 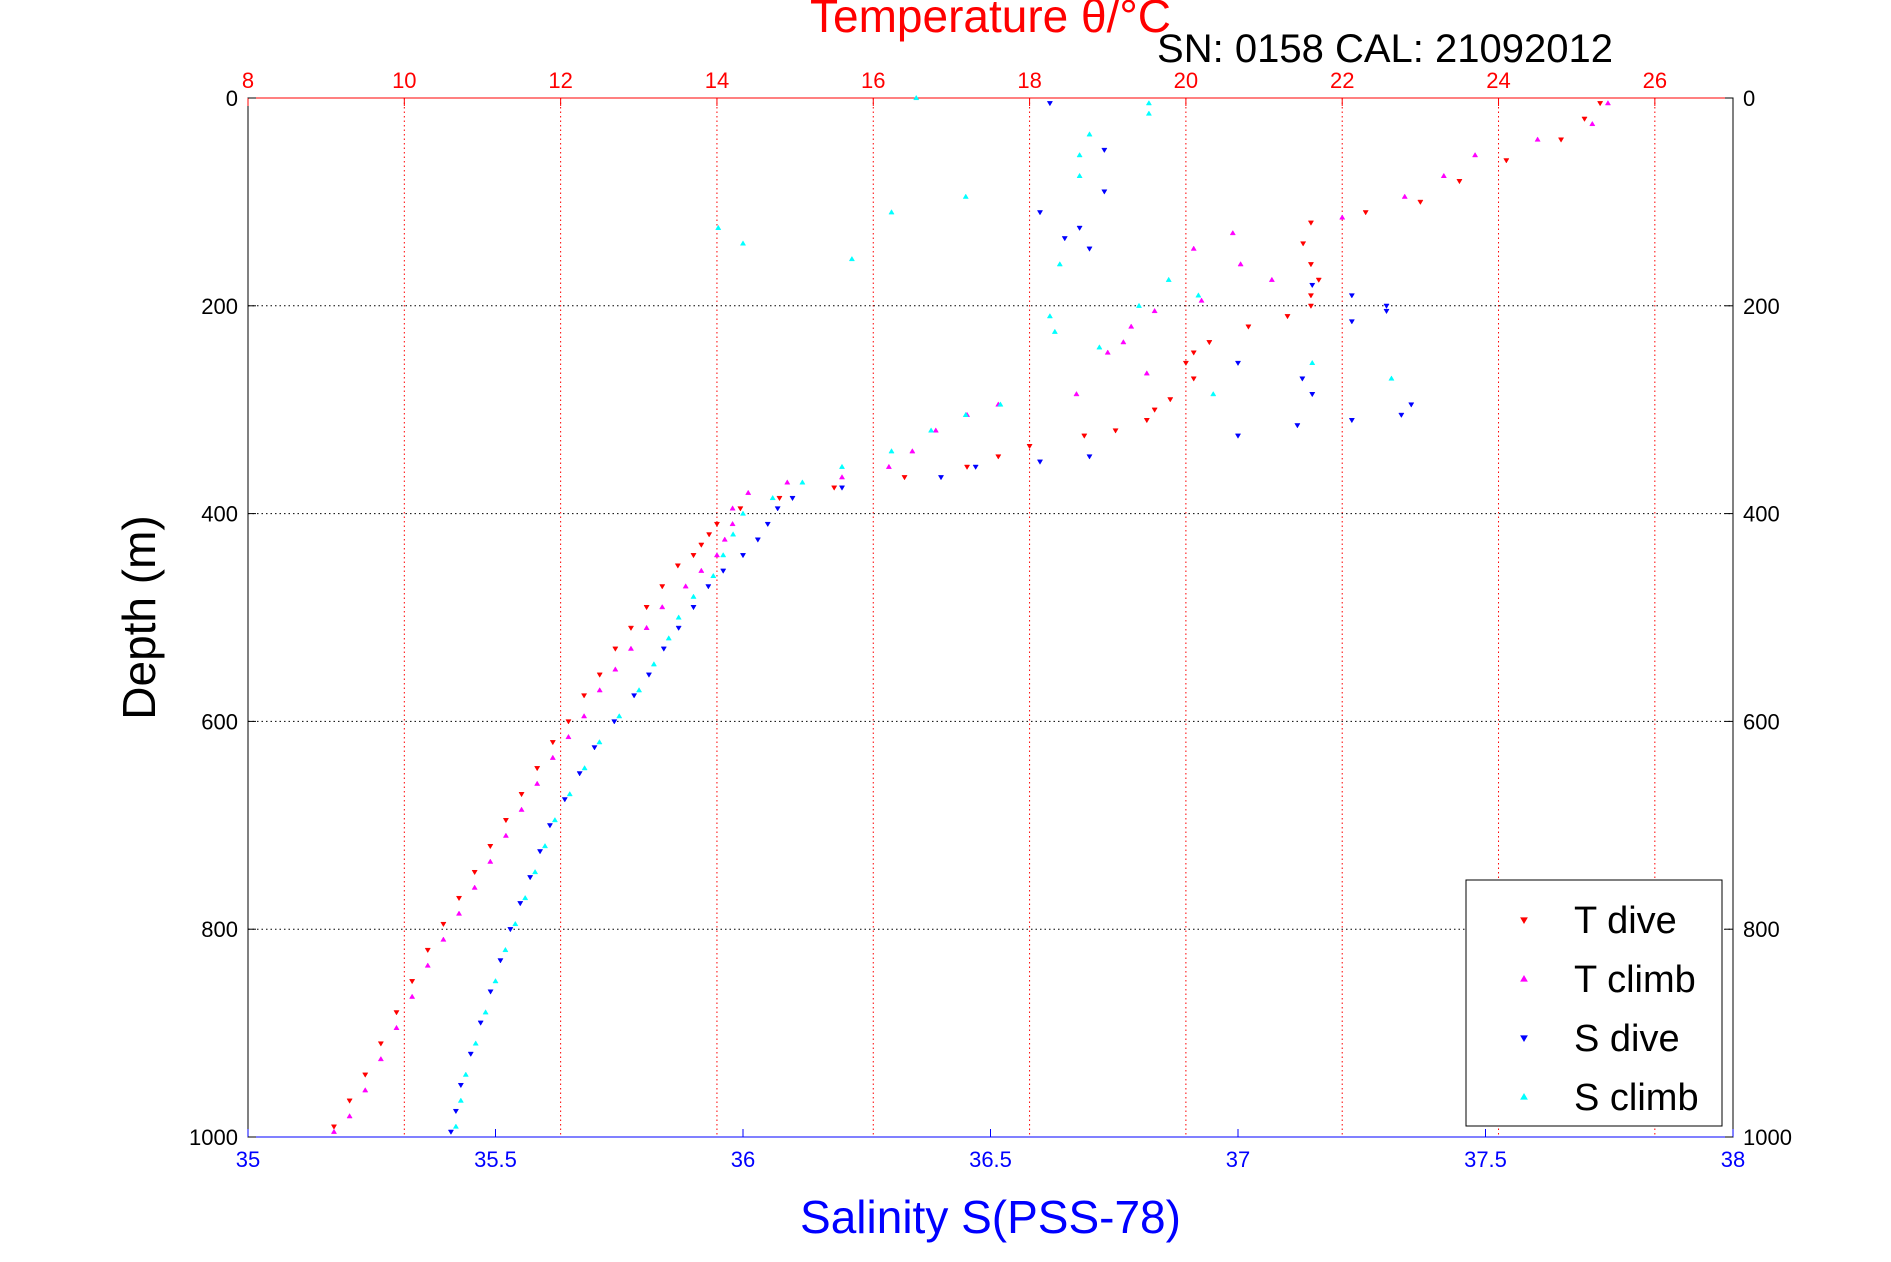 I want to click on legend-label: T climb, so click(x=1635, y=980).